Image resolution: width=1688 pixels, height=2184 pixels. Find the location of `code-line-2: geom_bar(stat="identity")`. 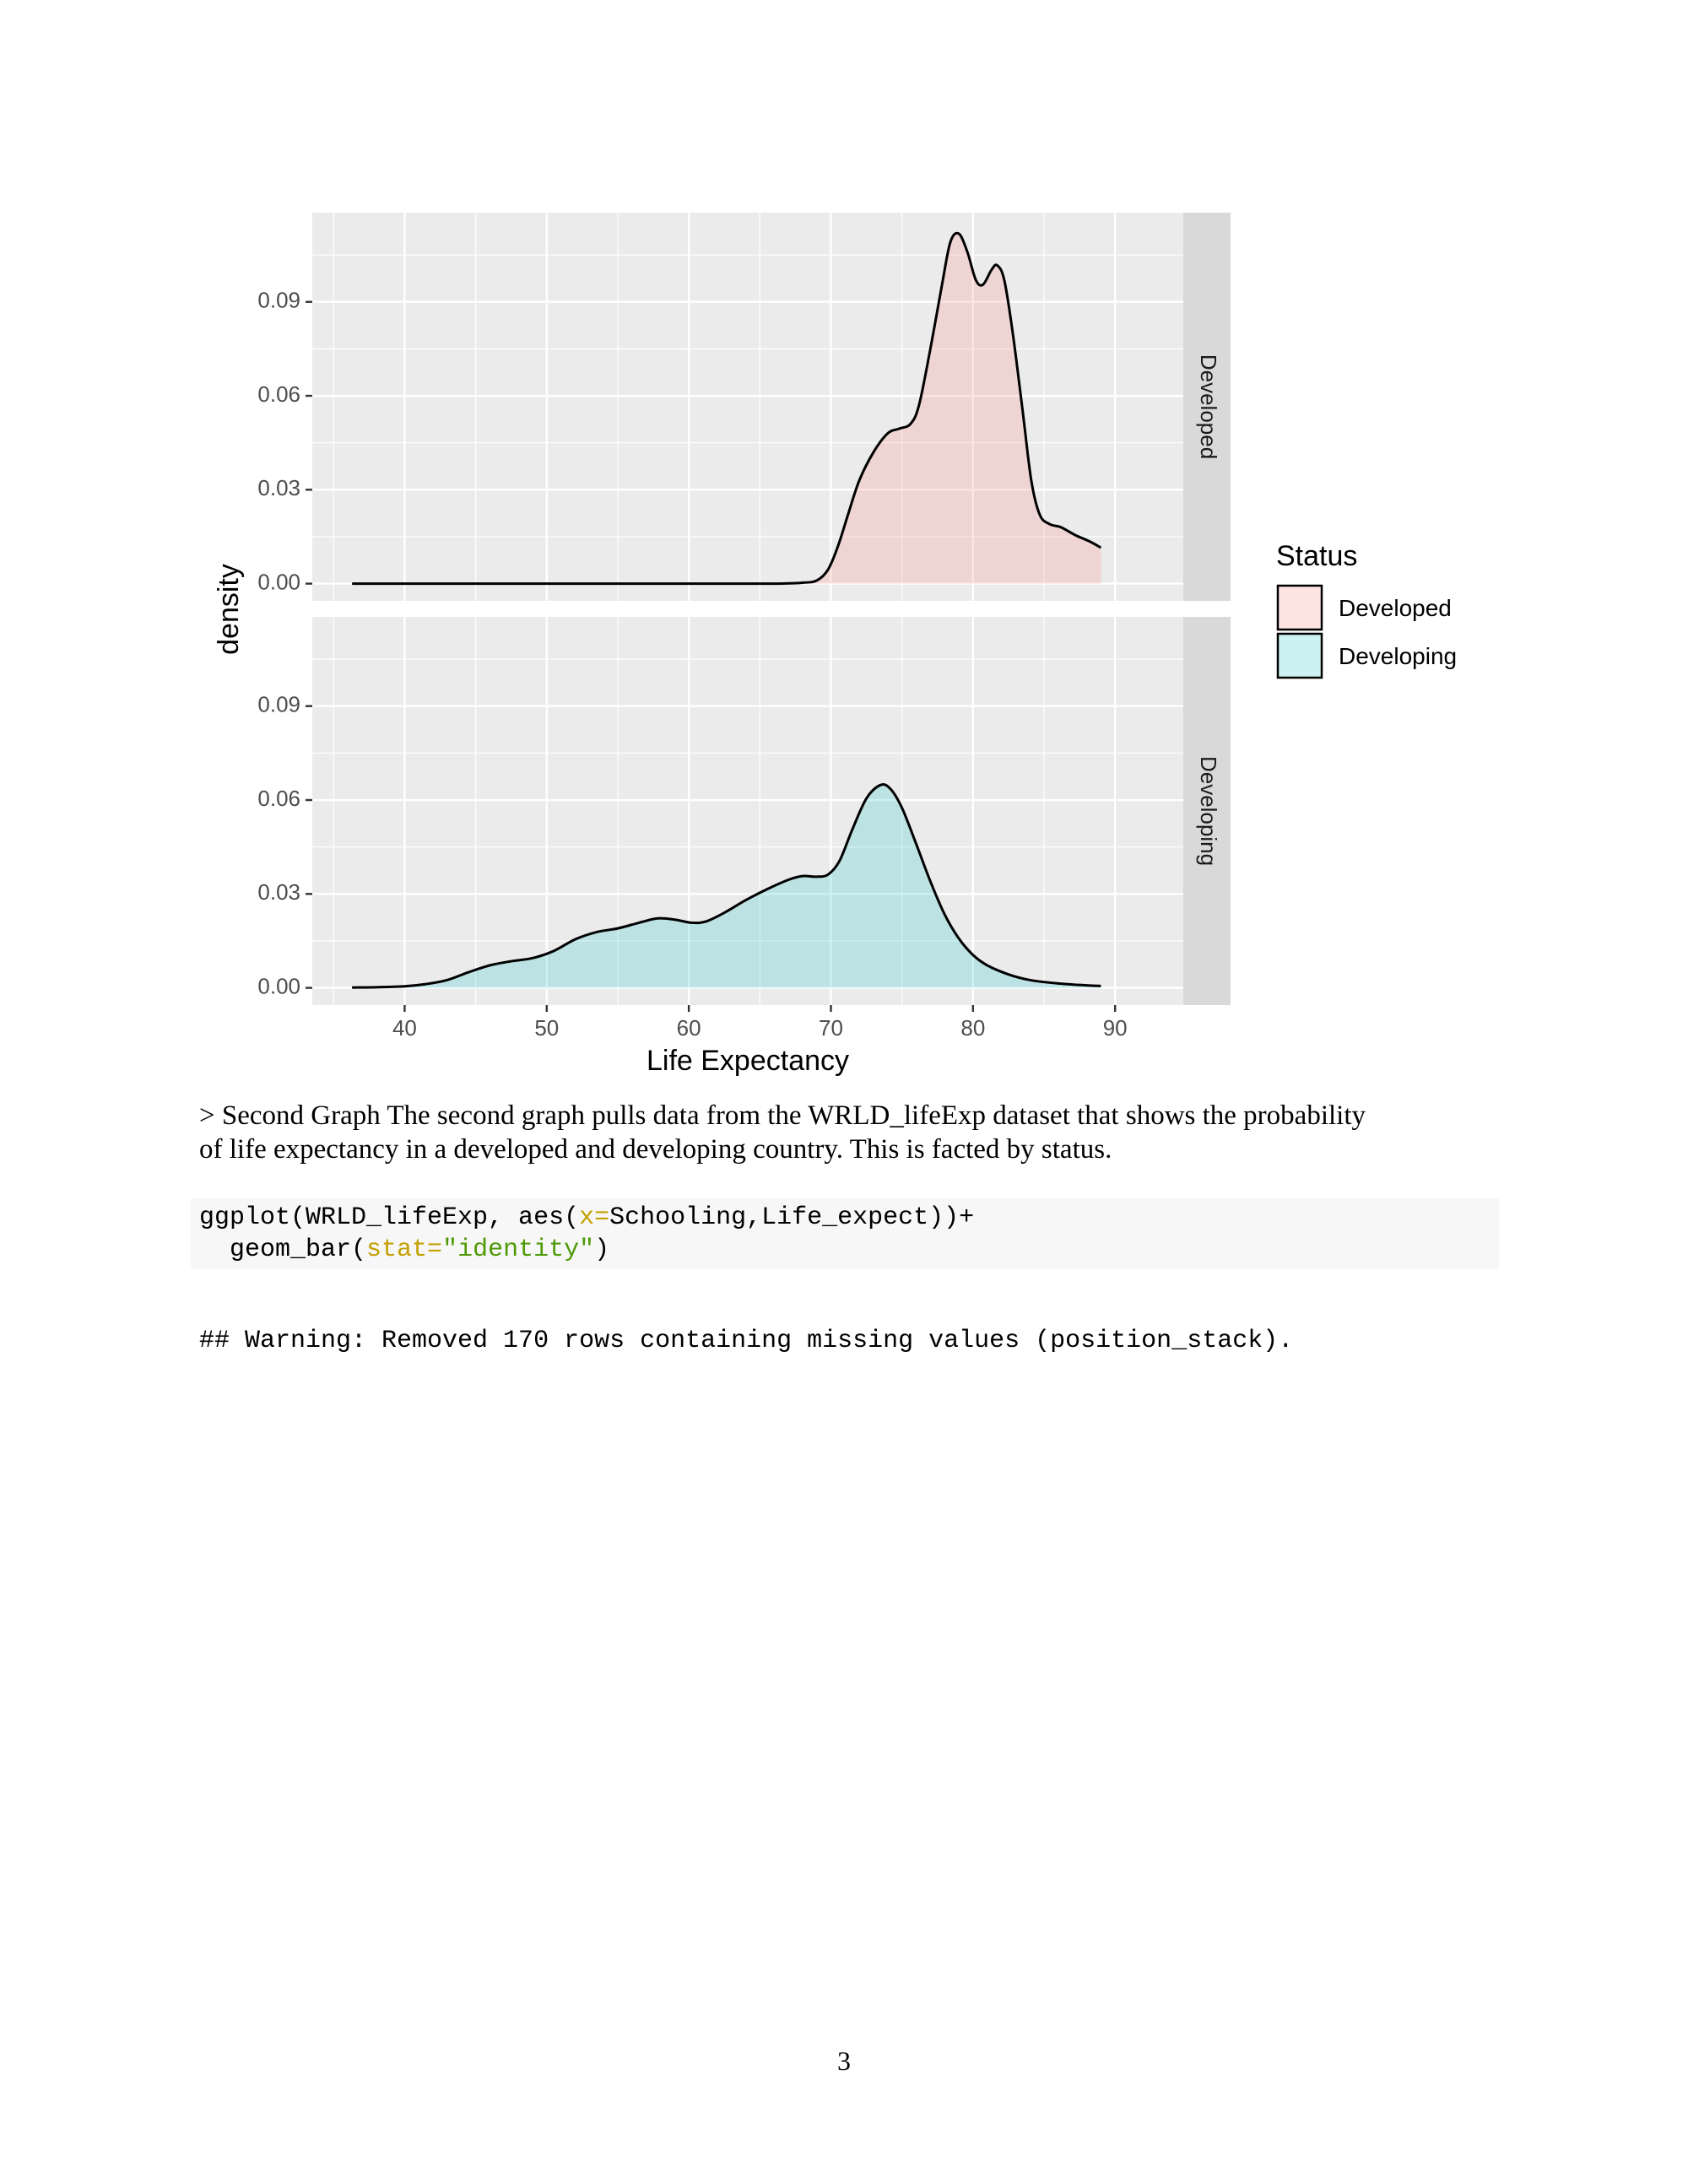

code-line-2: geom_bar(stat="identity") is located at coordinates (404, 1250).